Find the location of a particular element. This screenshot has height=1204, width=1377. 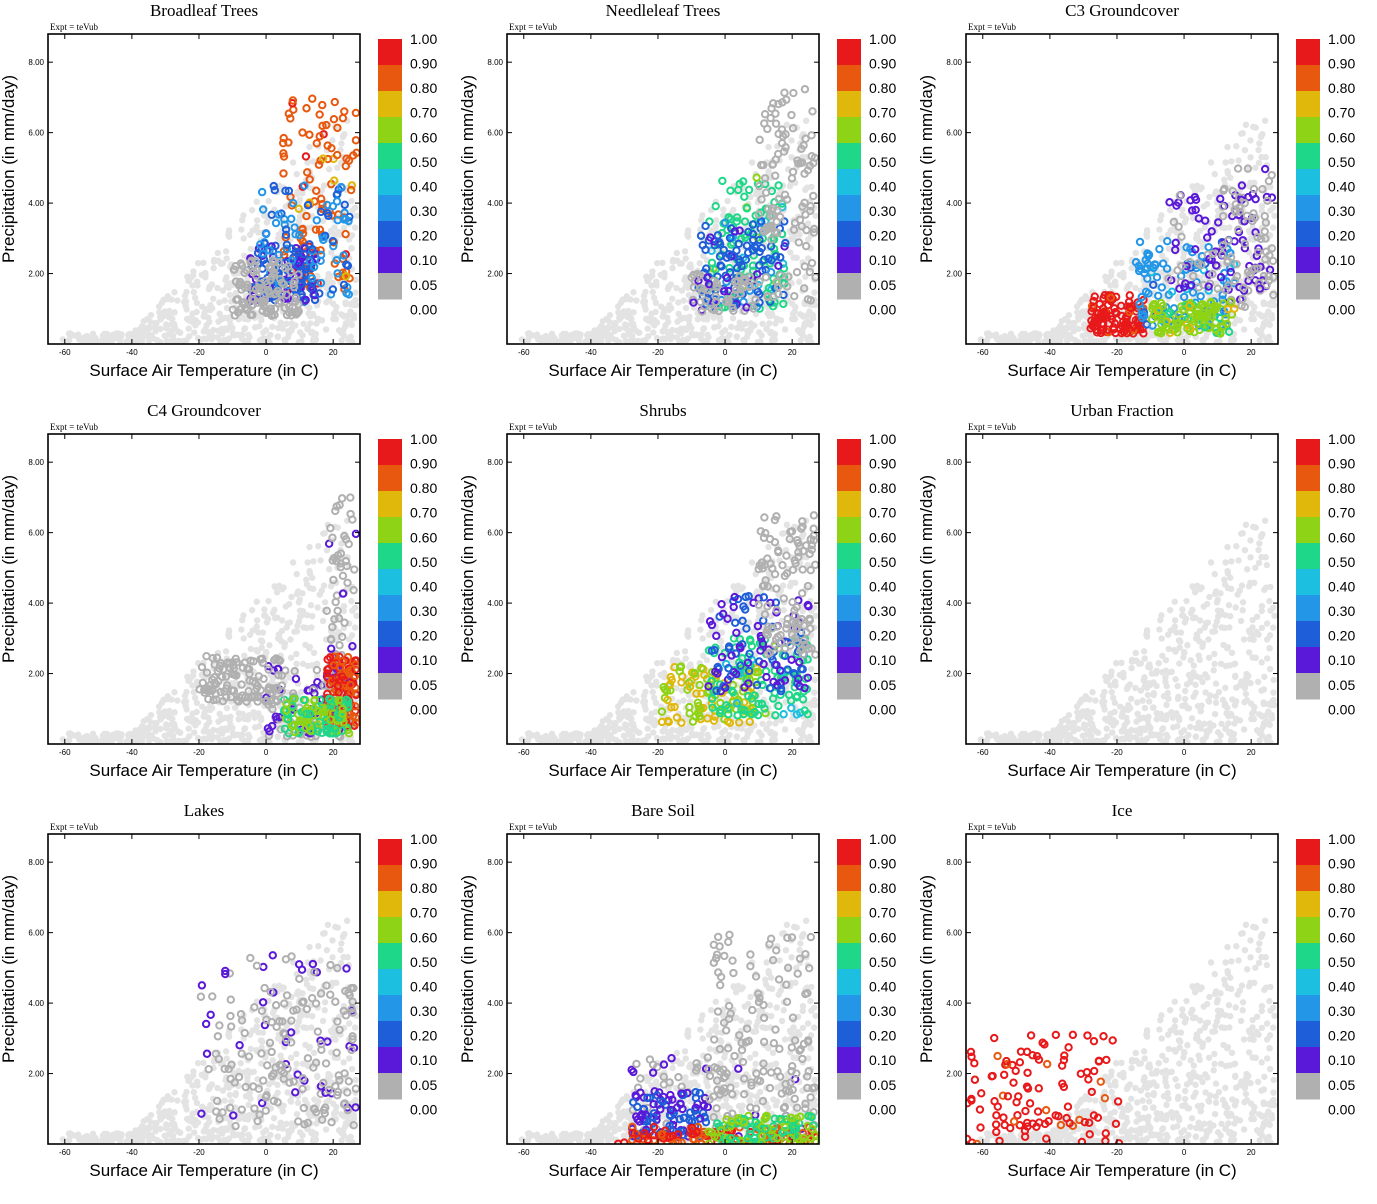

colorbar-label: 0.60 is located at coordinates (1341, 137).